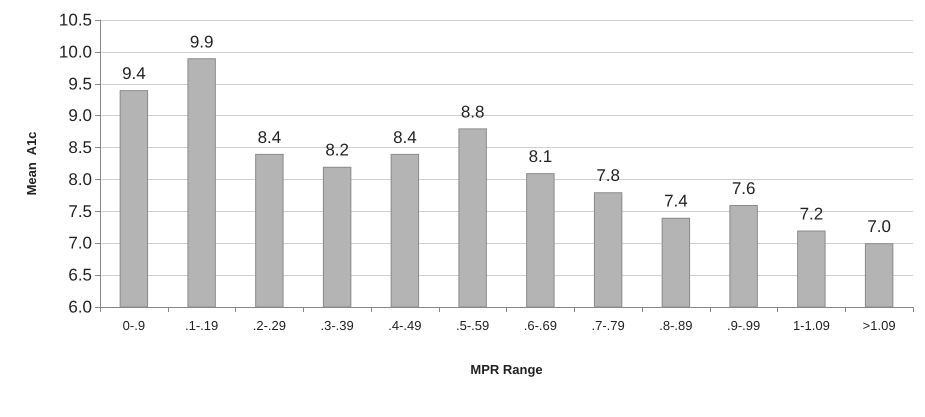  I want to click on x-tick-label: .1-.19, so click(201, 325).